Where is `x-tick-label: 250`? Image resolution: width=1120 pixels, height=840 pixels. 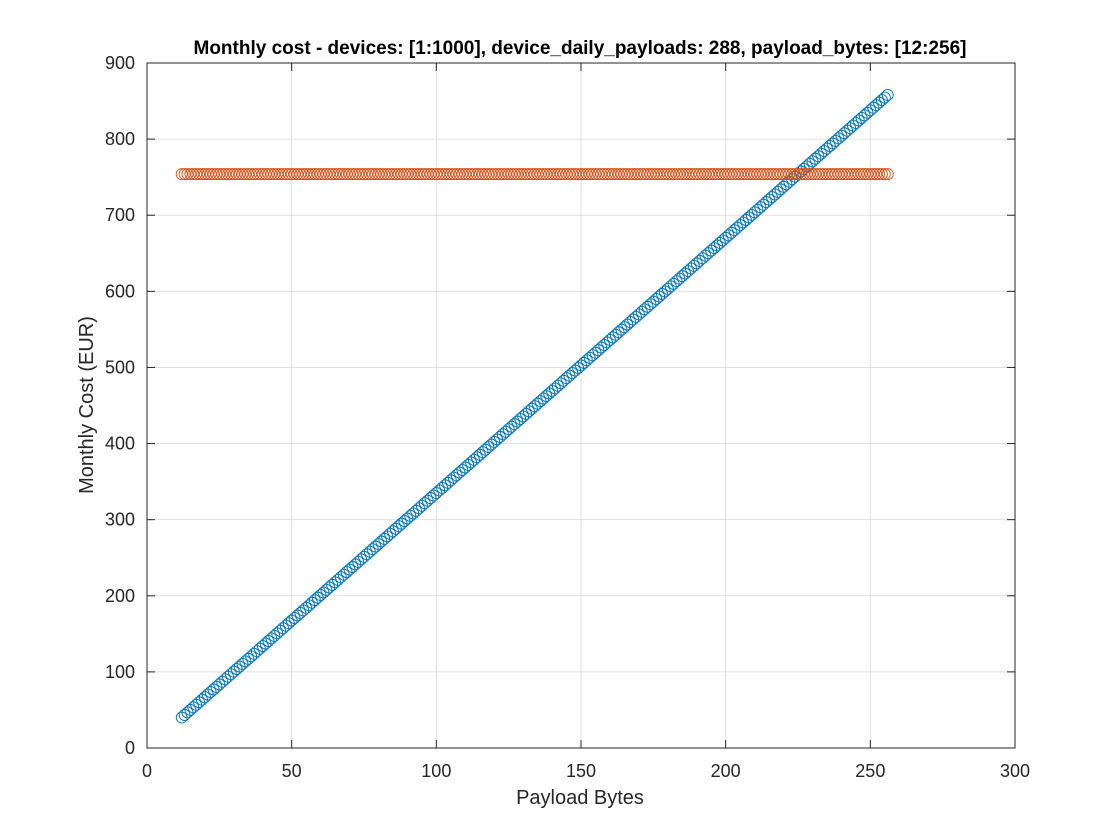 x-tick-label: 250 is located at coordinates (870, 771).